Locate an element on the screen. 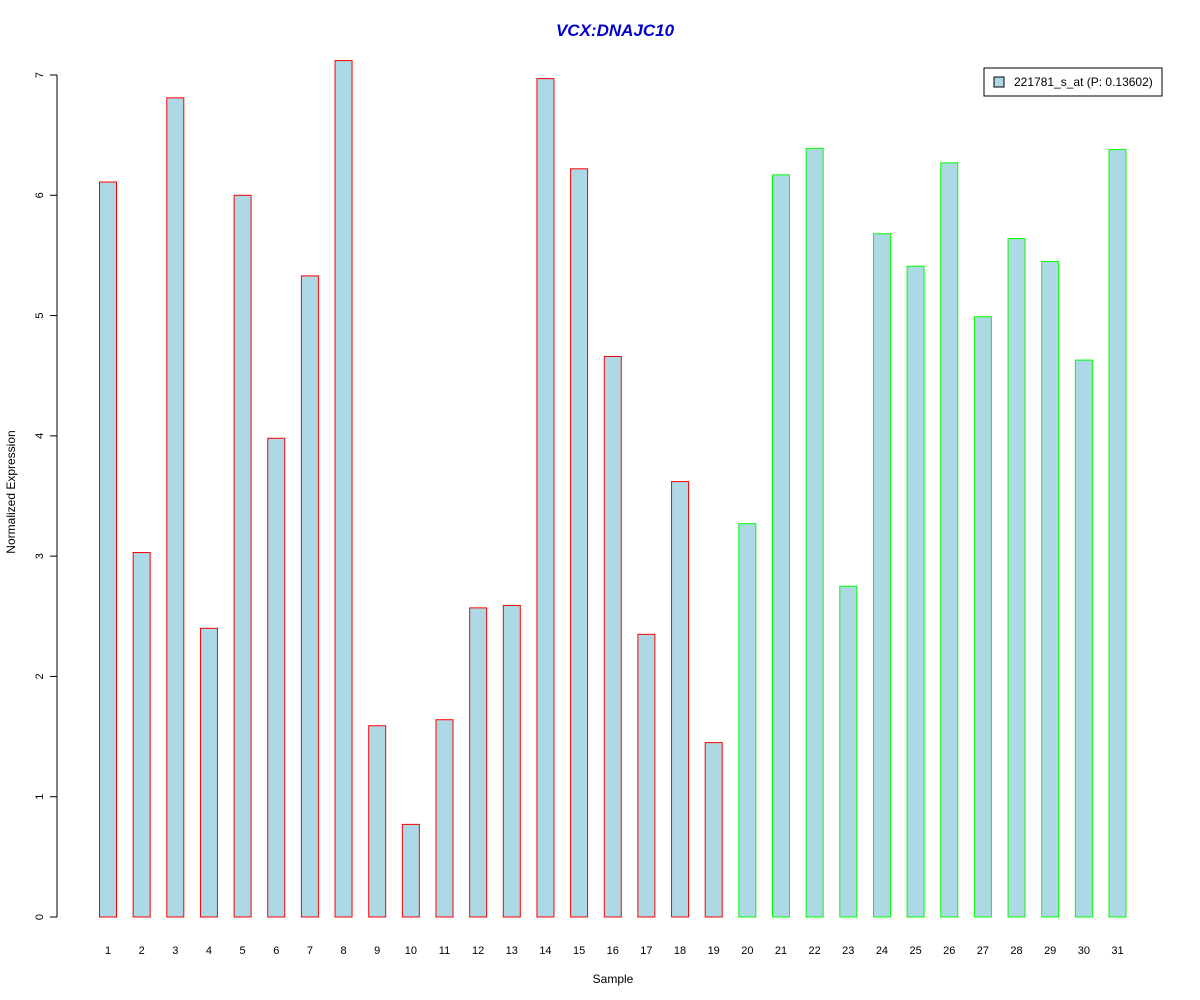 The height and width of the screenshot is (1000, 1200). x-tick-label: 2 is located at coordinates (142, 951).